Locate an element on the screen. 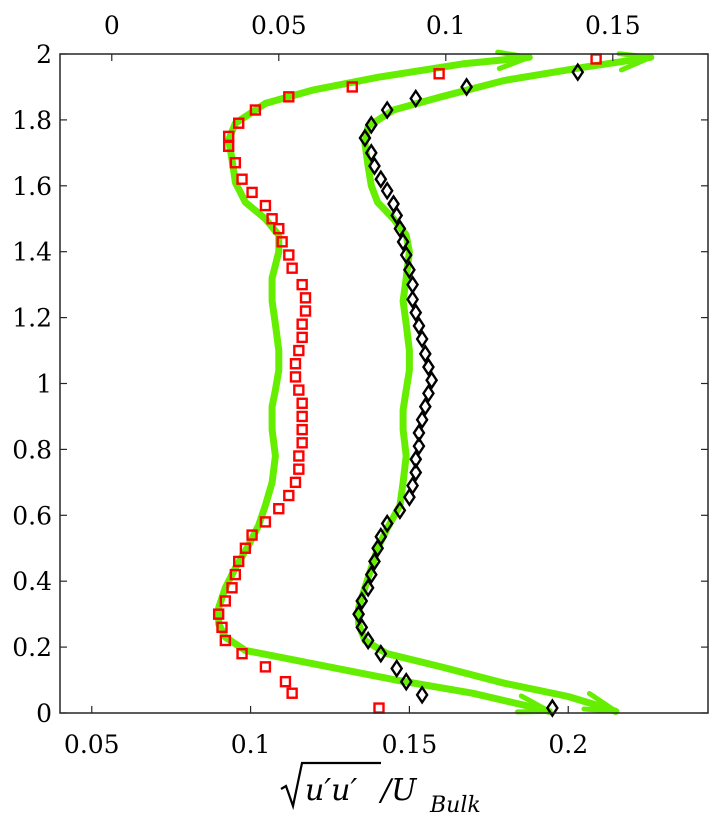  profile-line-arrowhead is located at coordinates (600, 702).